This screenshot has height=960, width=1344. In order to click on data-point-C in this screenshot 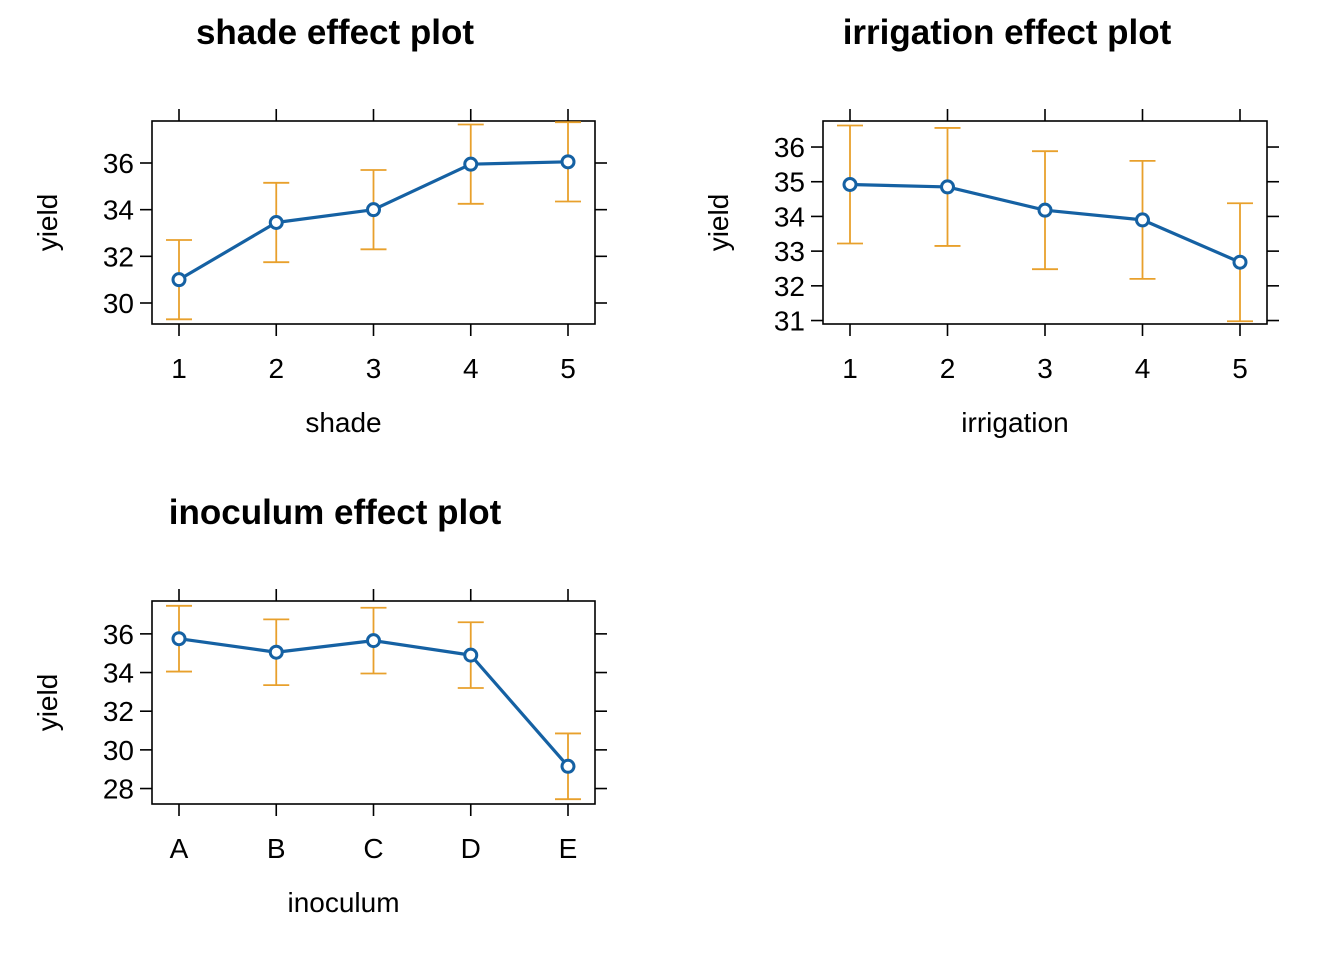, I will do `click(373, 641)`.